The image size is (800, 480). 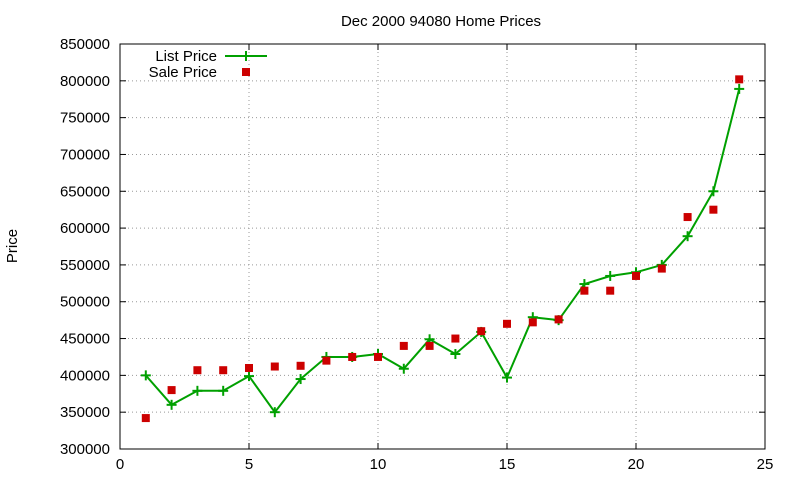 I want to click on x-tick-label: 10, so click(x=378, y=464).